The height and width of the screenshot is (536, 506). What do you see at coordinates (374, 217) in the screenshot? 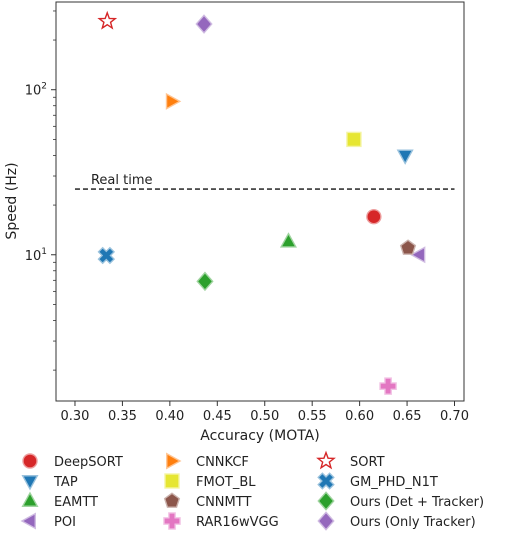
I see `point-deepsort` at bounding box center [374, 217].